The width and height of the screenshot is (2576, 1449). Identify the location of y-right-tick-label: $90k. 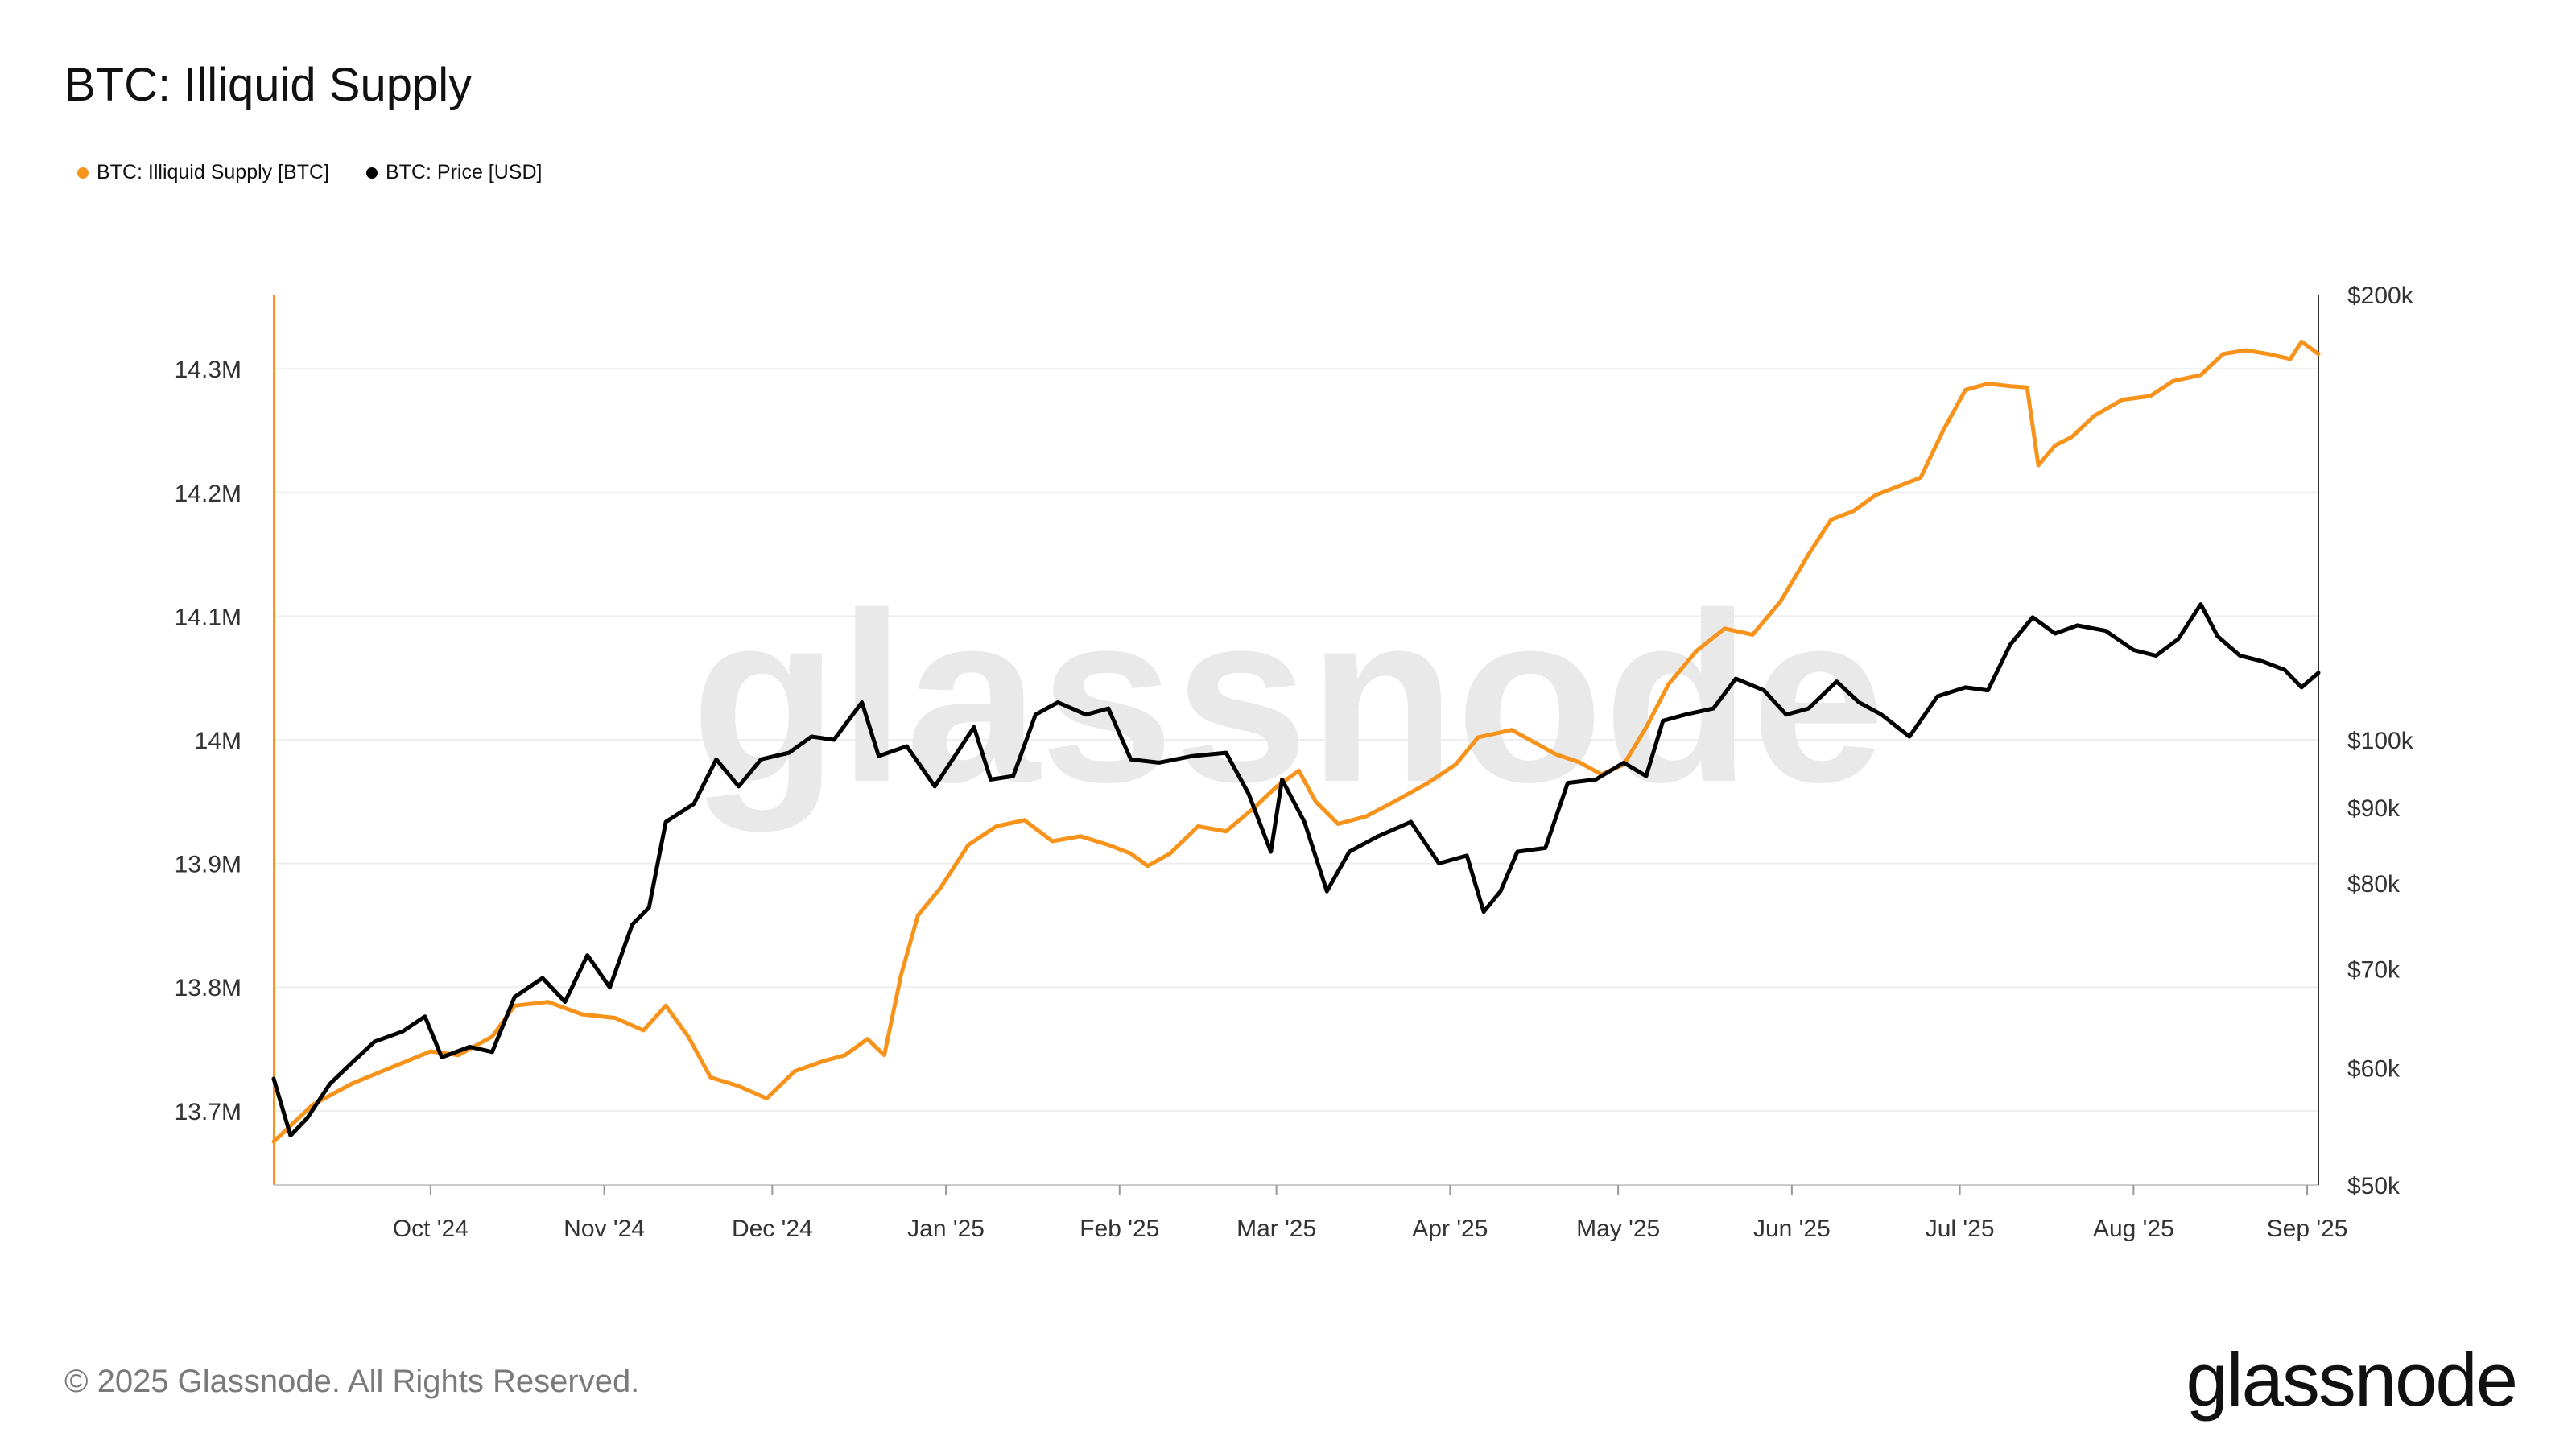
(2374, 808).